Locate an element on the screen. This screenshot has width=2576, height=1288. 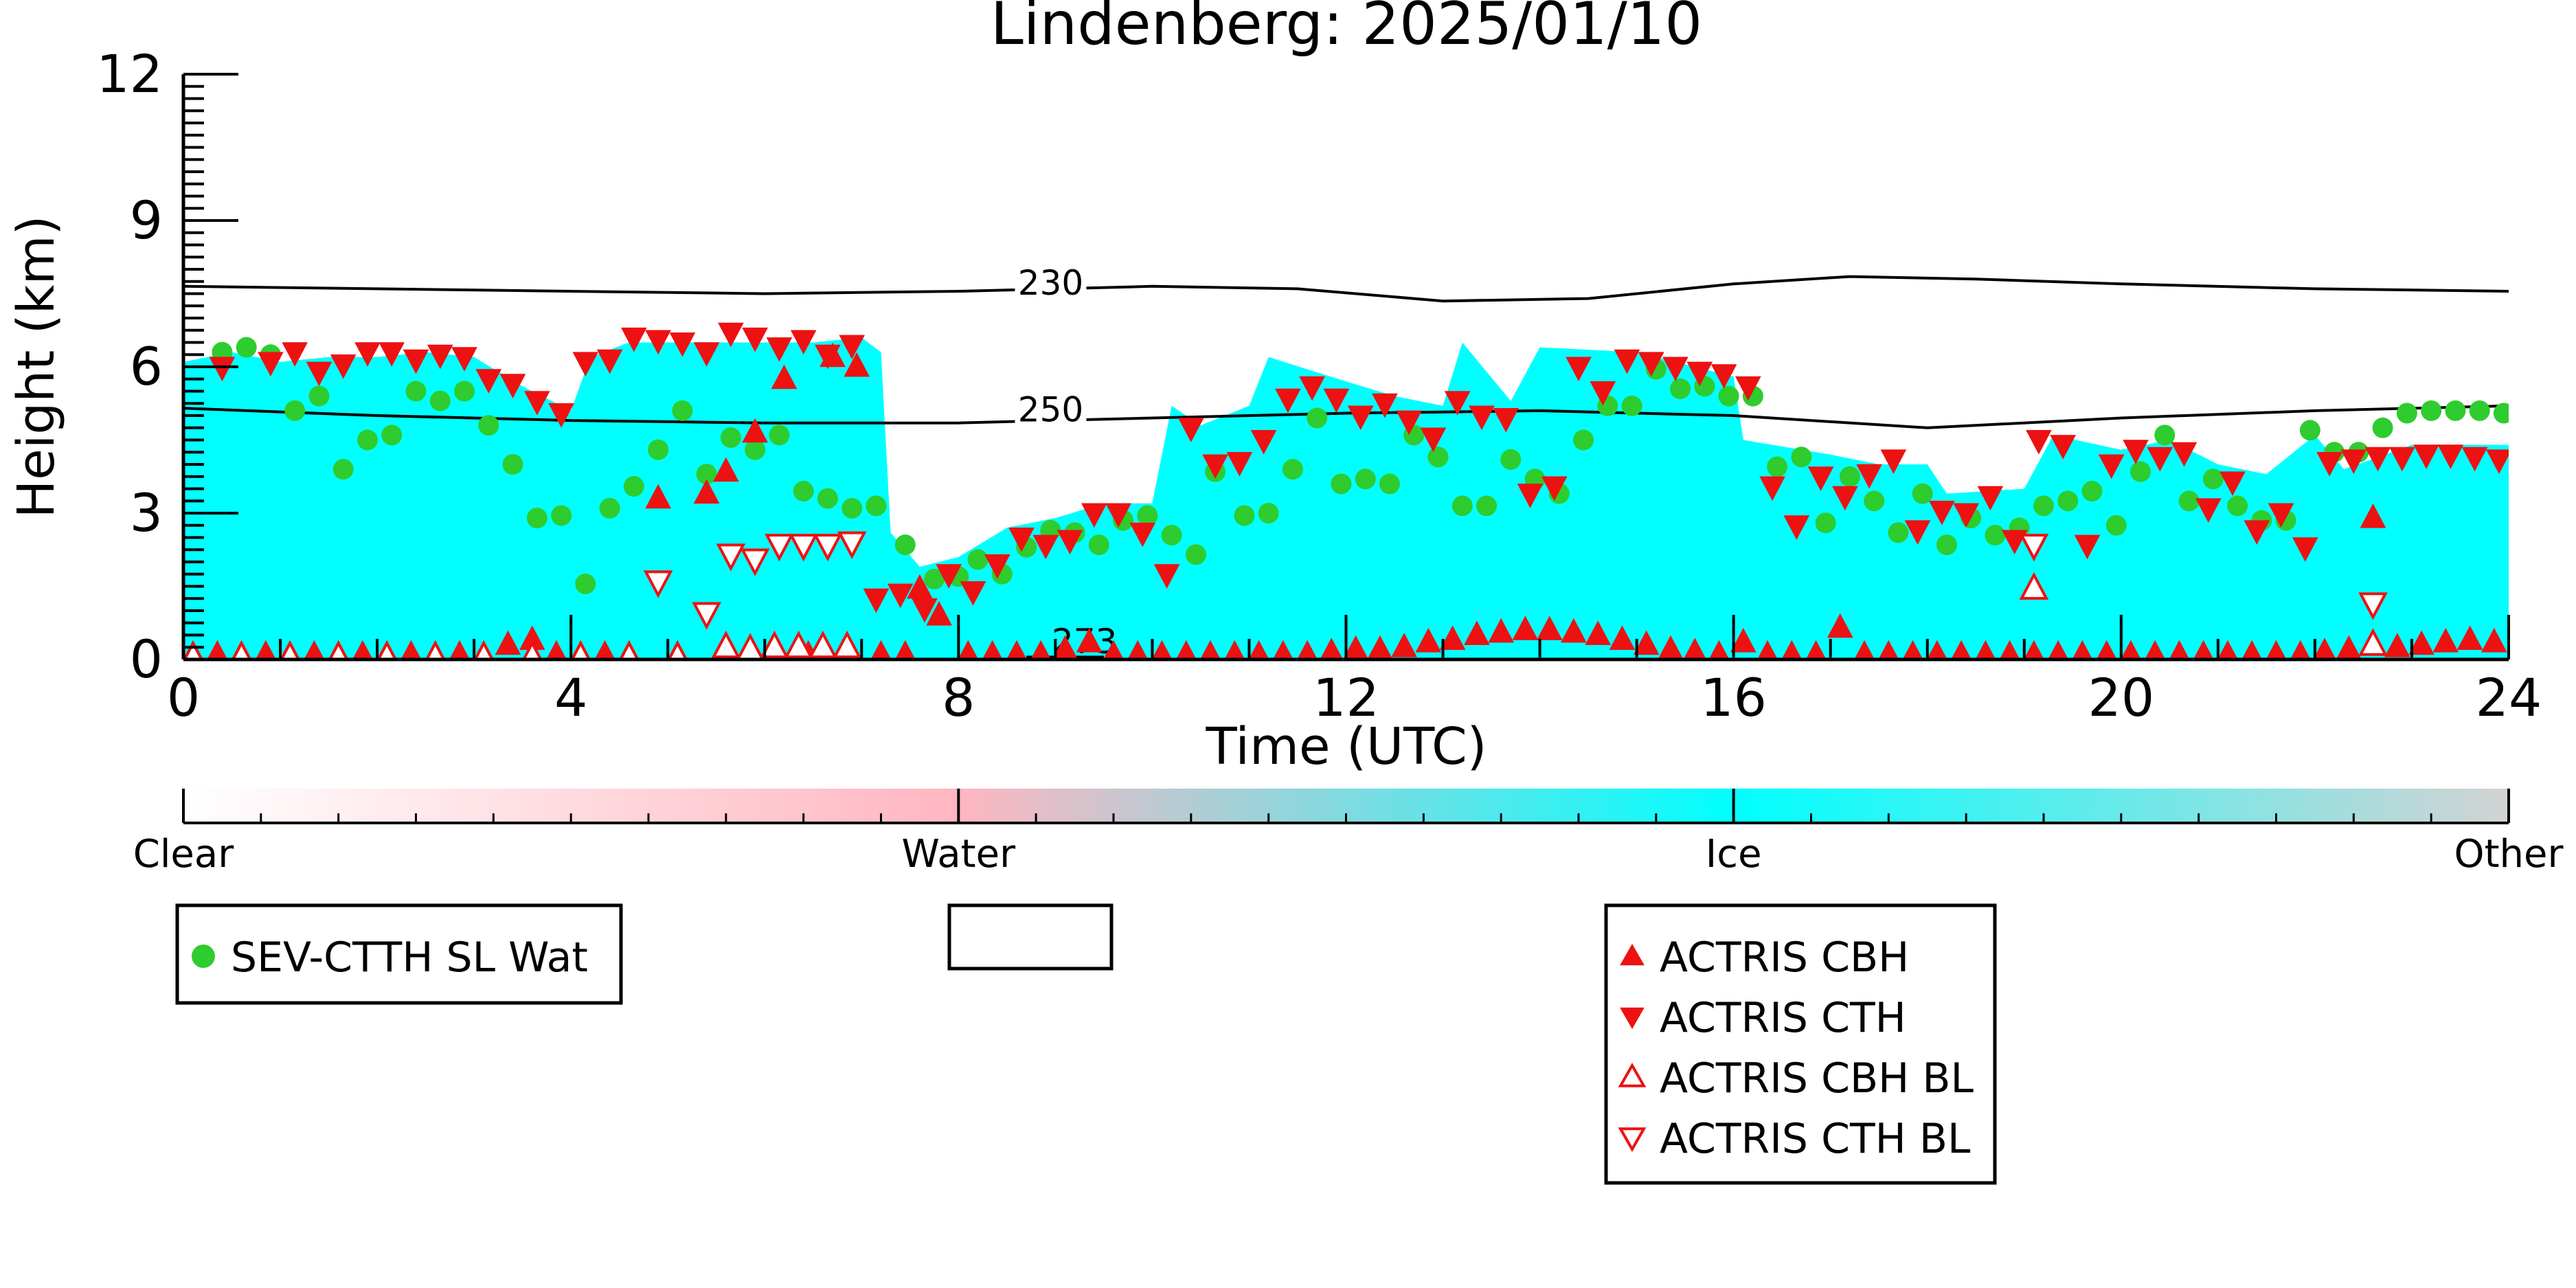
colorbar: Clear Water Ice Other is located at coordinates (1348, 833).